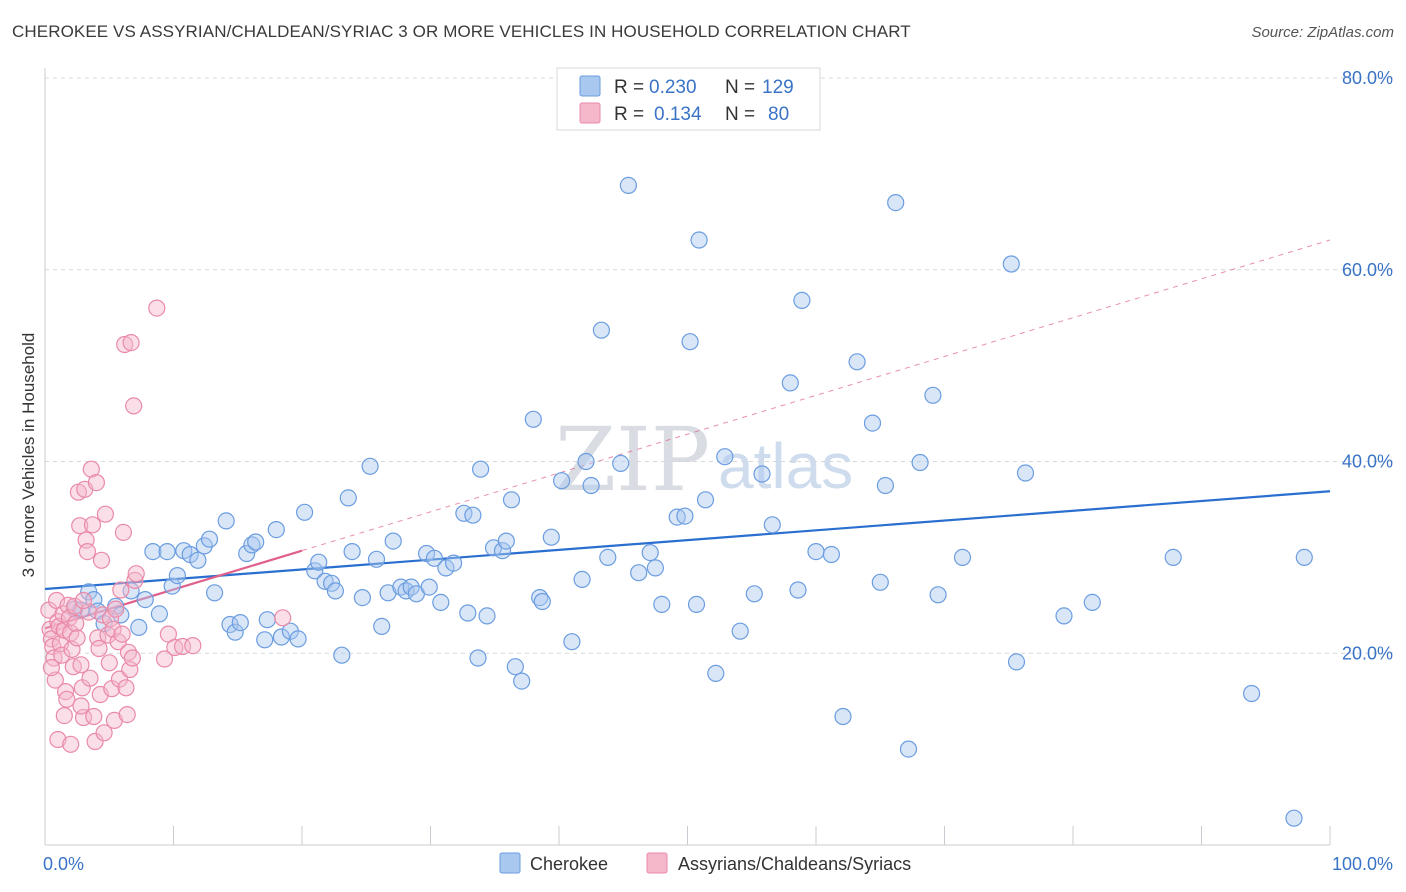  Describe the element at coordinates (1367, 653) in the screenshot. I see `y-tick-label: 20.0%` at that location.